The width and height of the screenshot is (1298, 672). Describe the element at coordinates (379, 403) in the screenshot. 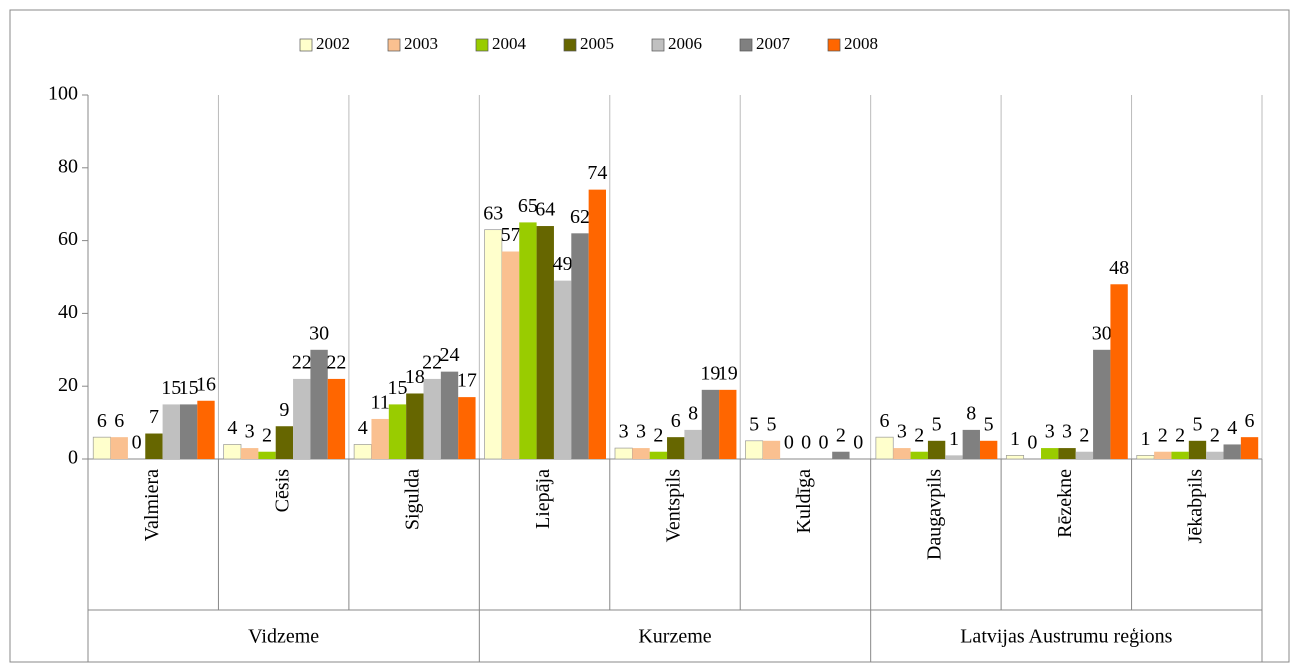

I see `data-label: 11` at that location.